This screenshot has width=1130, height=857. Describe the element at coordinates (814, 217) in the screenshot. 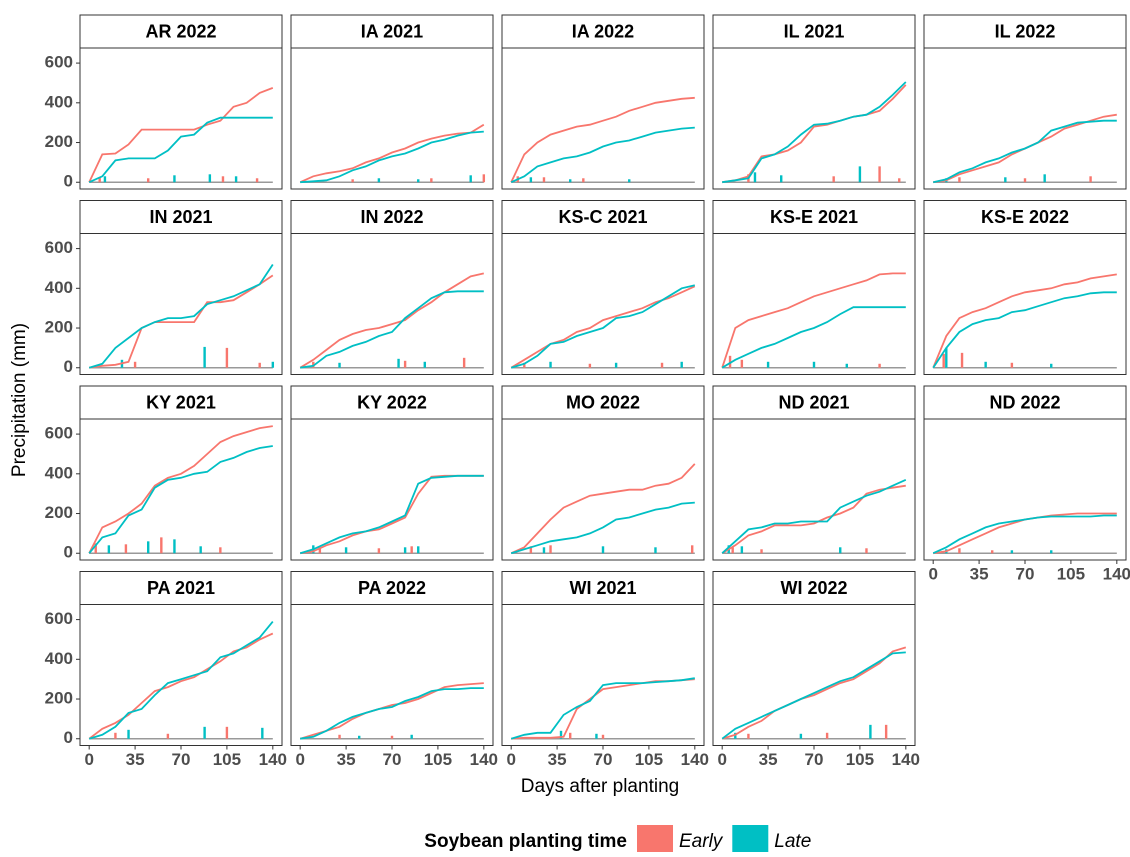

I see `panel-title: KS-E 2021` at that location.